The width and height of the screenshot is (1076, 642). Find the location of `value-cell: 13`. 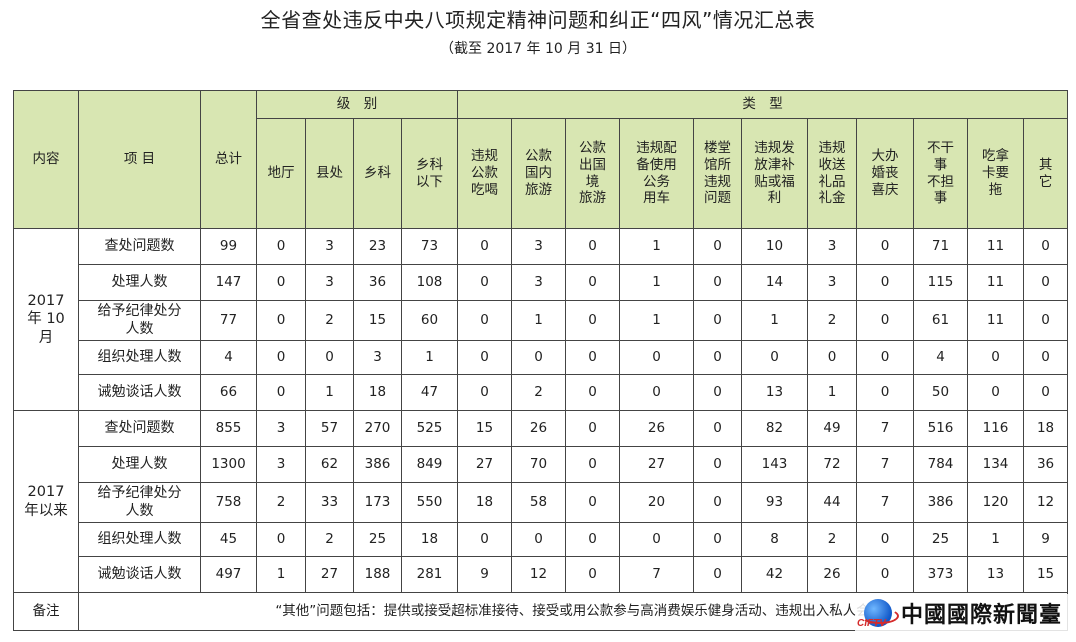

value-cell: 13 is located at coordinates (995, 574).